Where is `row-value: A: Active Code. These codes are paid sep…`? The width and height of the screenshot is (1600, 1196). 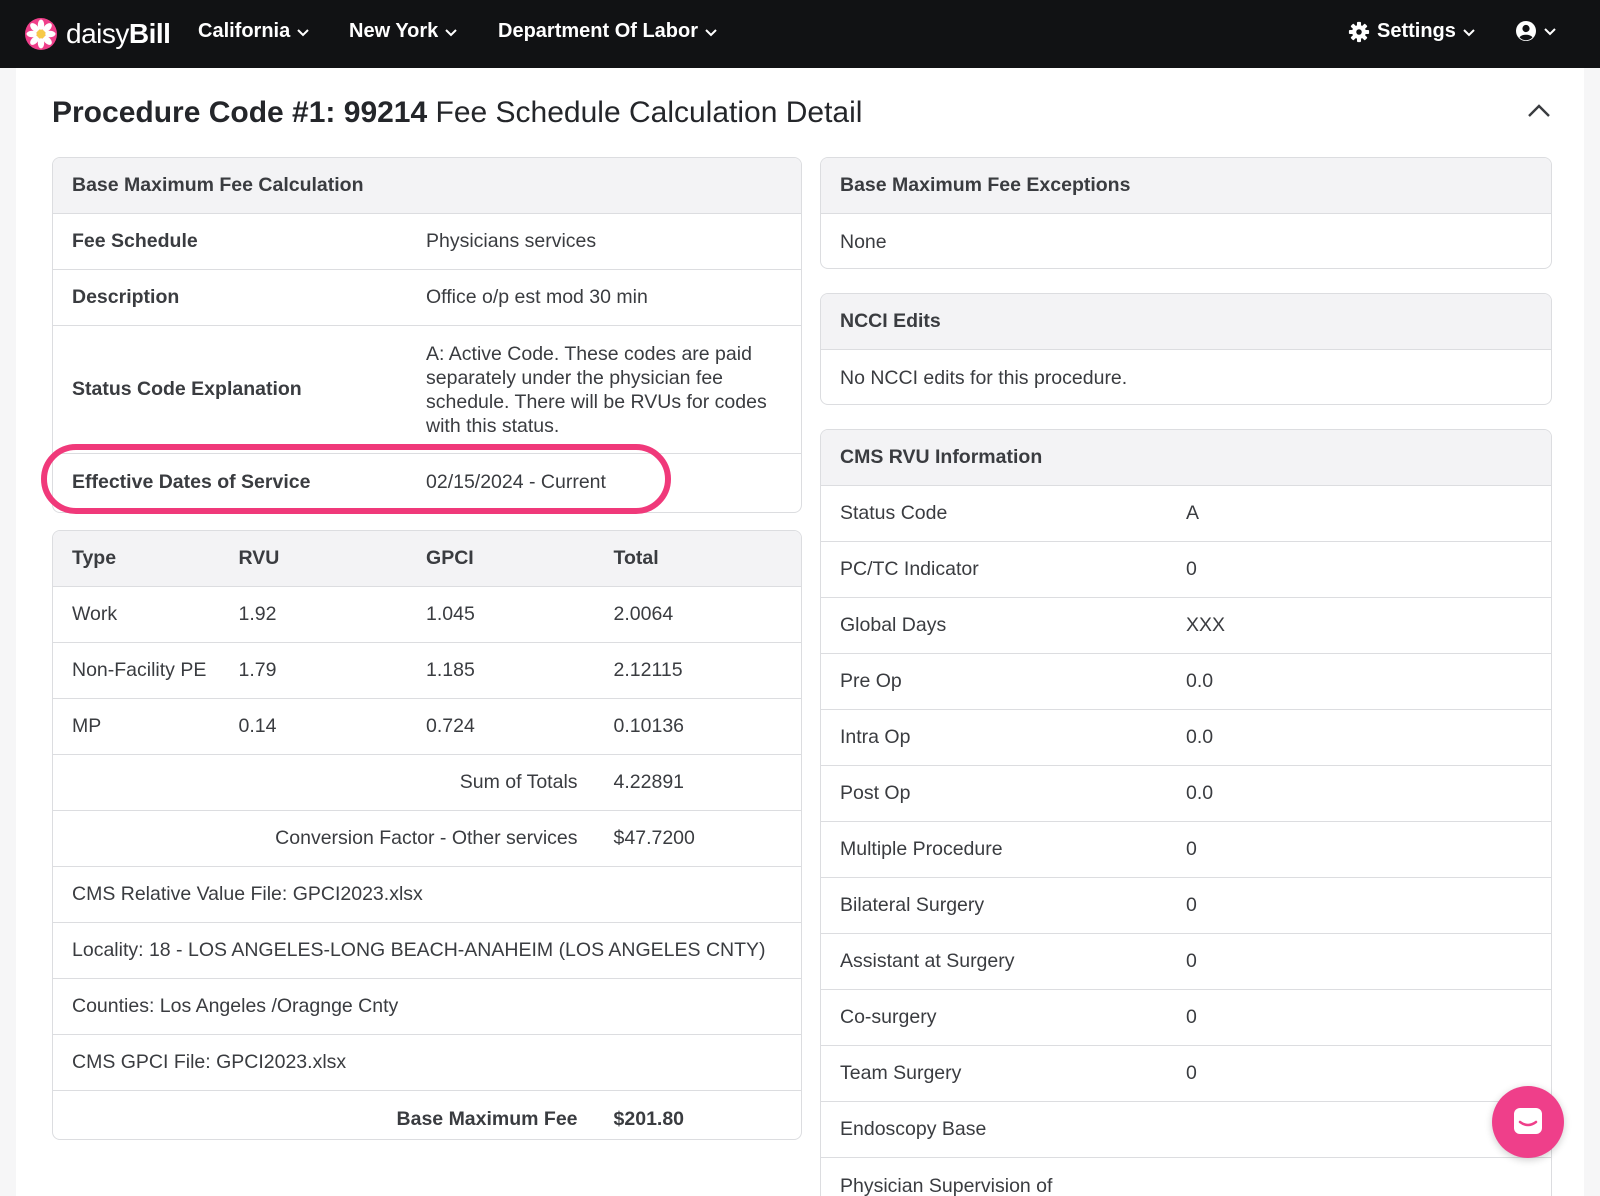 row-value: A: Active Code. These codes are paid sep… is located at coordinates (596, 389).